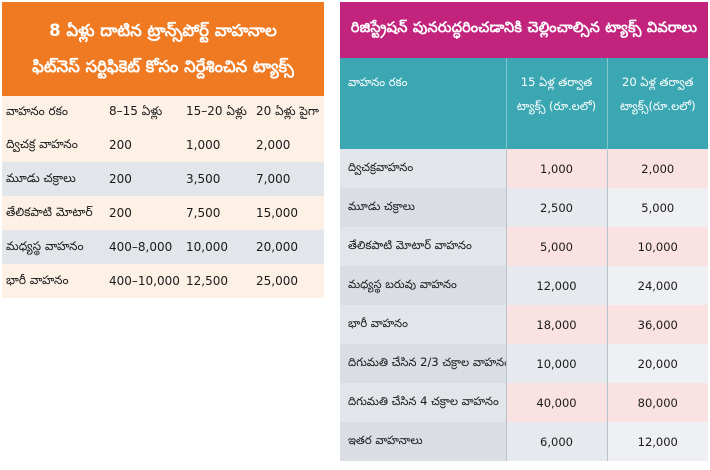 The image size is (710, 470). I want to click on table-row: మధ్యస్థ బరువు వాహనం 12,000 24,000, so click(524, 285).